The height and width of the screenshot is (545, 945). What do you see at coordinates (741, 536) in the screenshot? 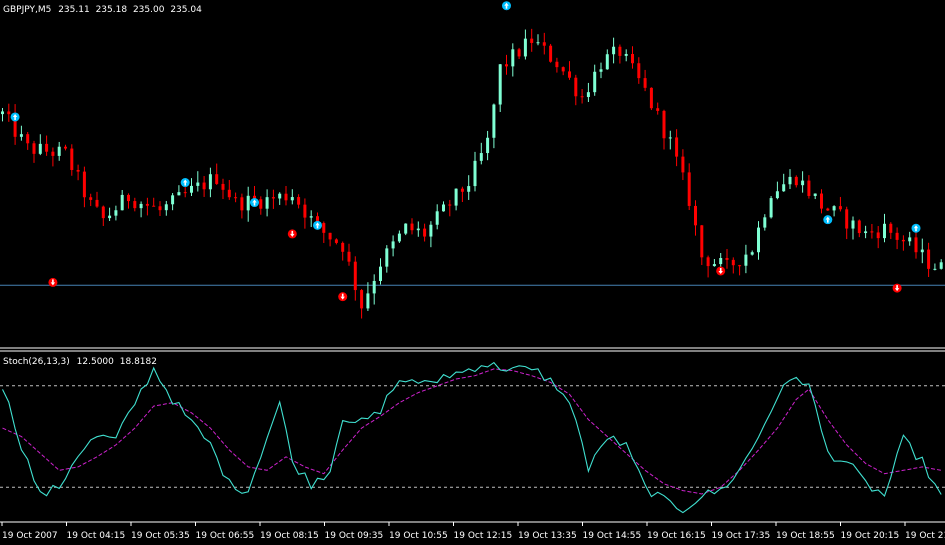
I see `time-tick-label: 19 Oct 17:35` at bounding box center [741, 536].